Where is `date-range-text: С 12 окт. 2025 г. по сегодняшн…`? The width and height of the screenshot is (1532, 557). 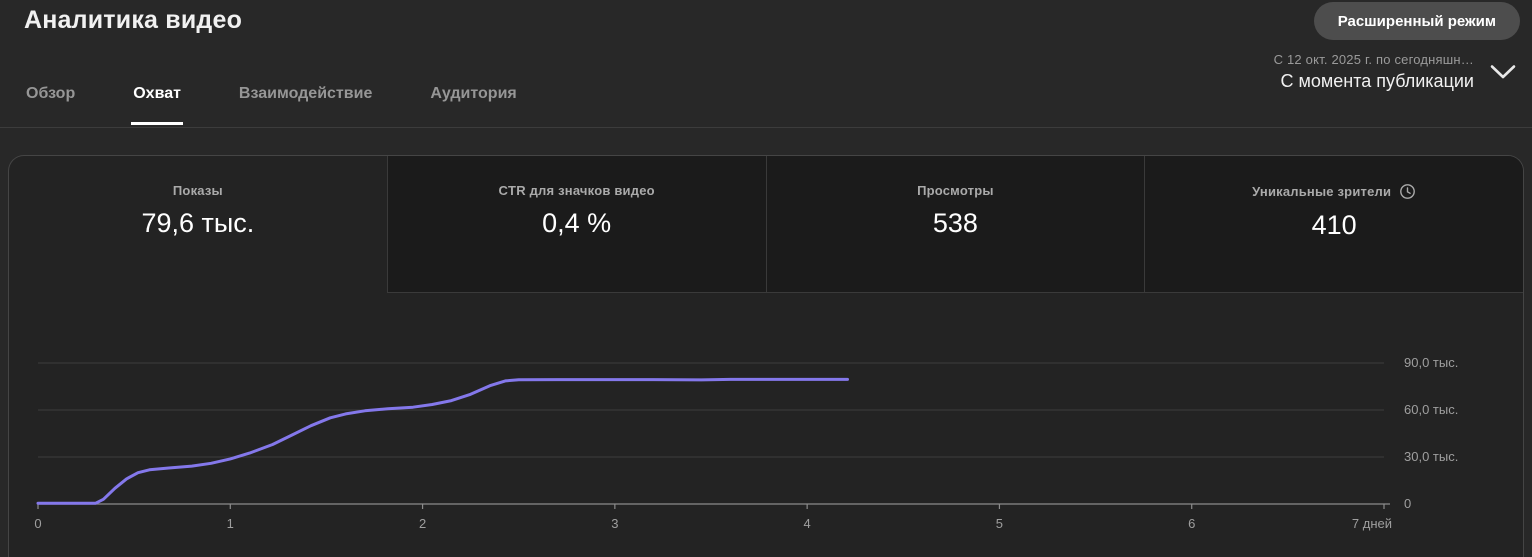 date-range-text: С 12 окт. 2025 г. по сегодняшн… is located at coordinates (1373, 59).